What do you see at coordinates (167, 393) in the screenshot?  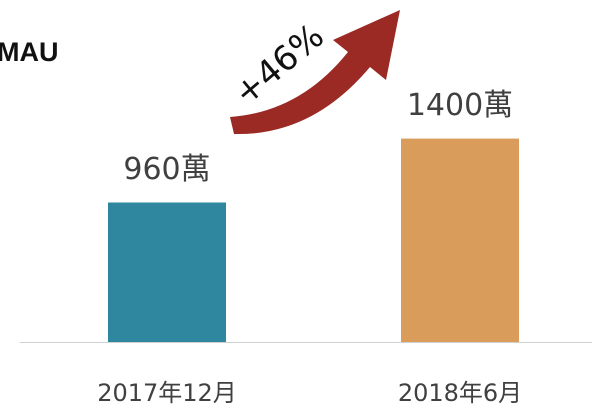 I see `x-tick-label: 2017年12月` at bounding box center [167, 393].